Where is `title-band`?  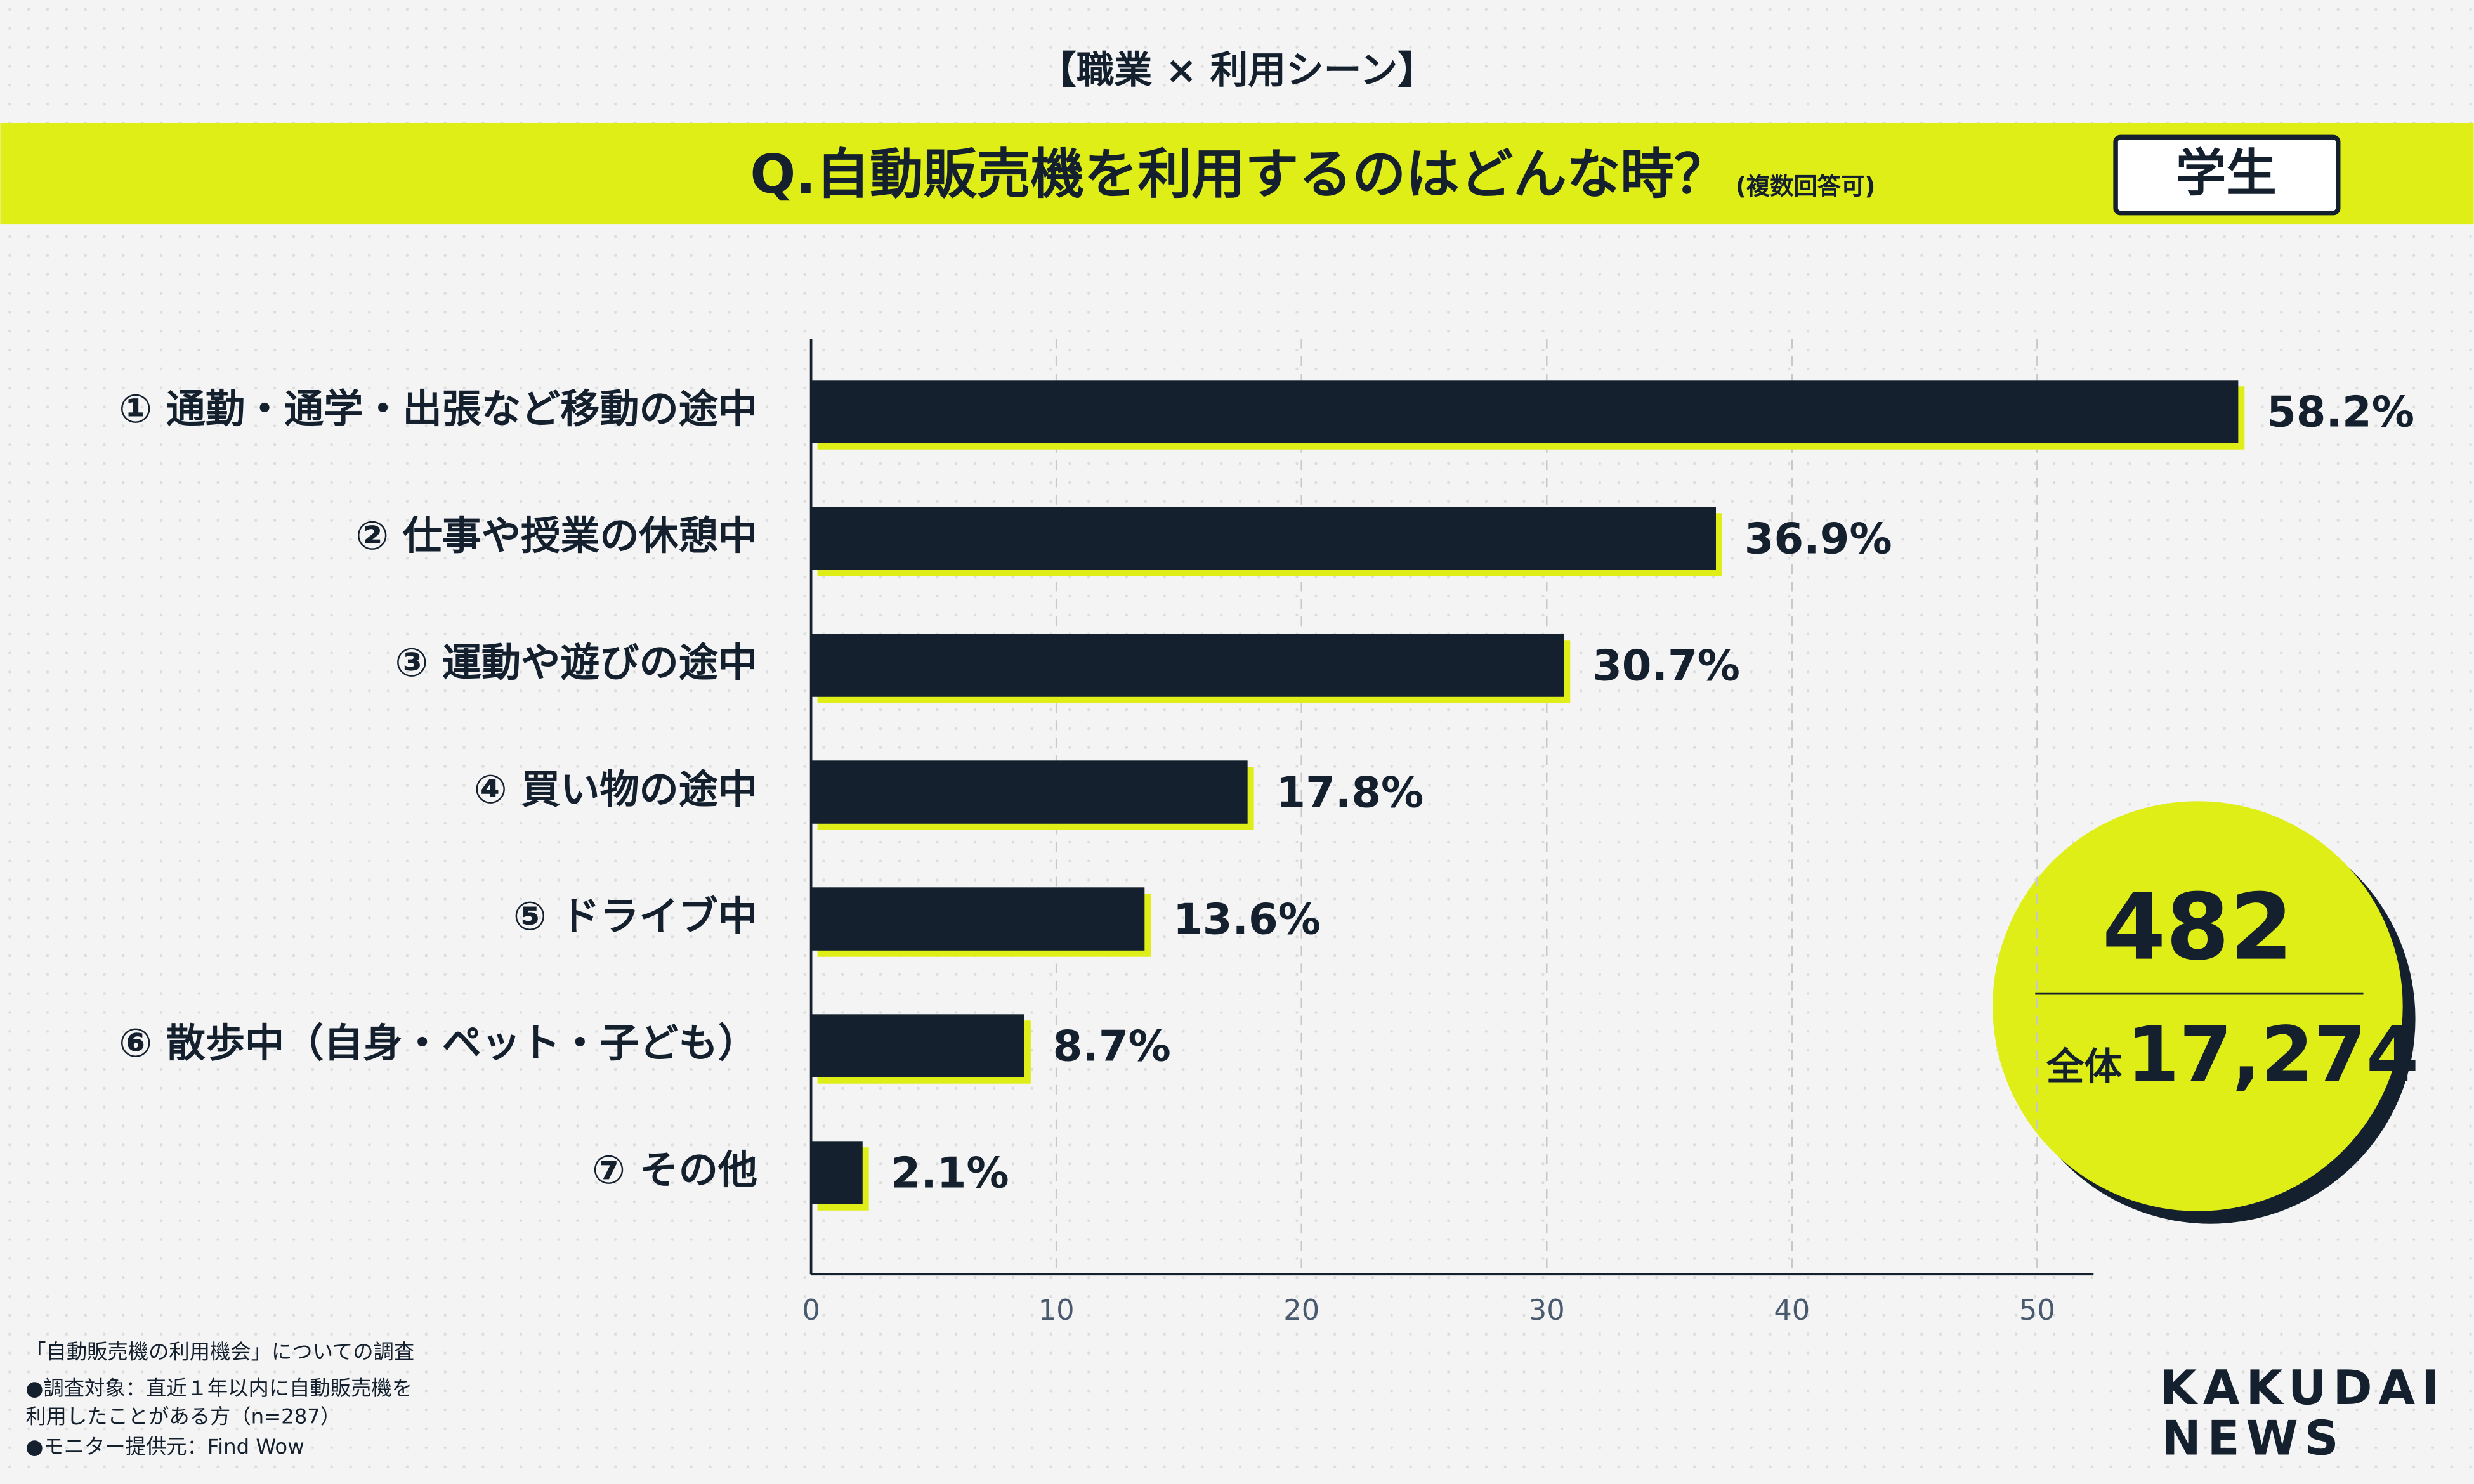
title-band is located at coordinates (1237, 173).